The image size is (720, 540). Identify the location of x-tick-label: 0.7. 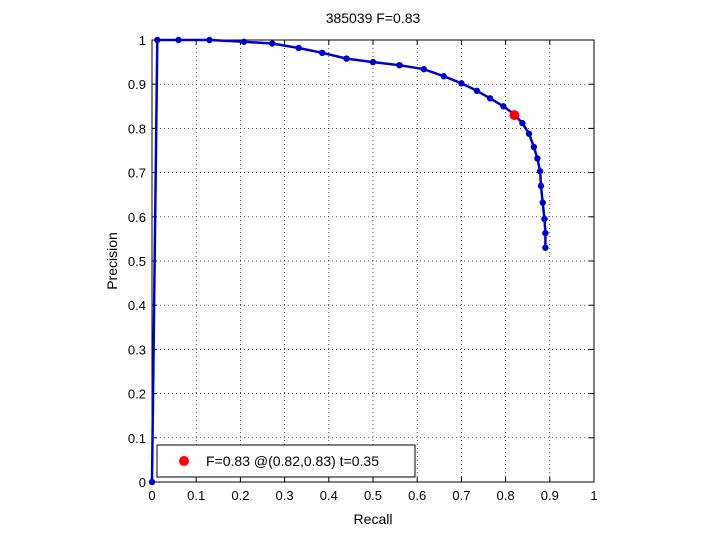
(461, 495).